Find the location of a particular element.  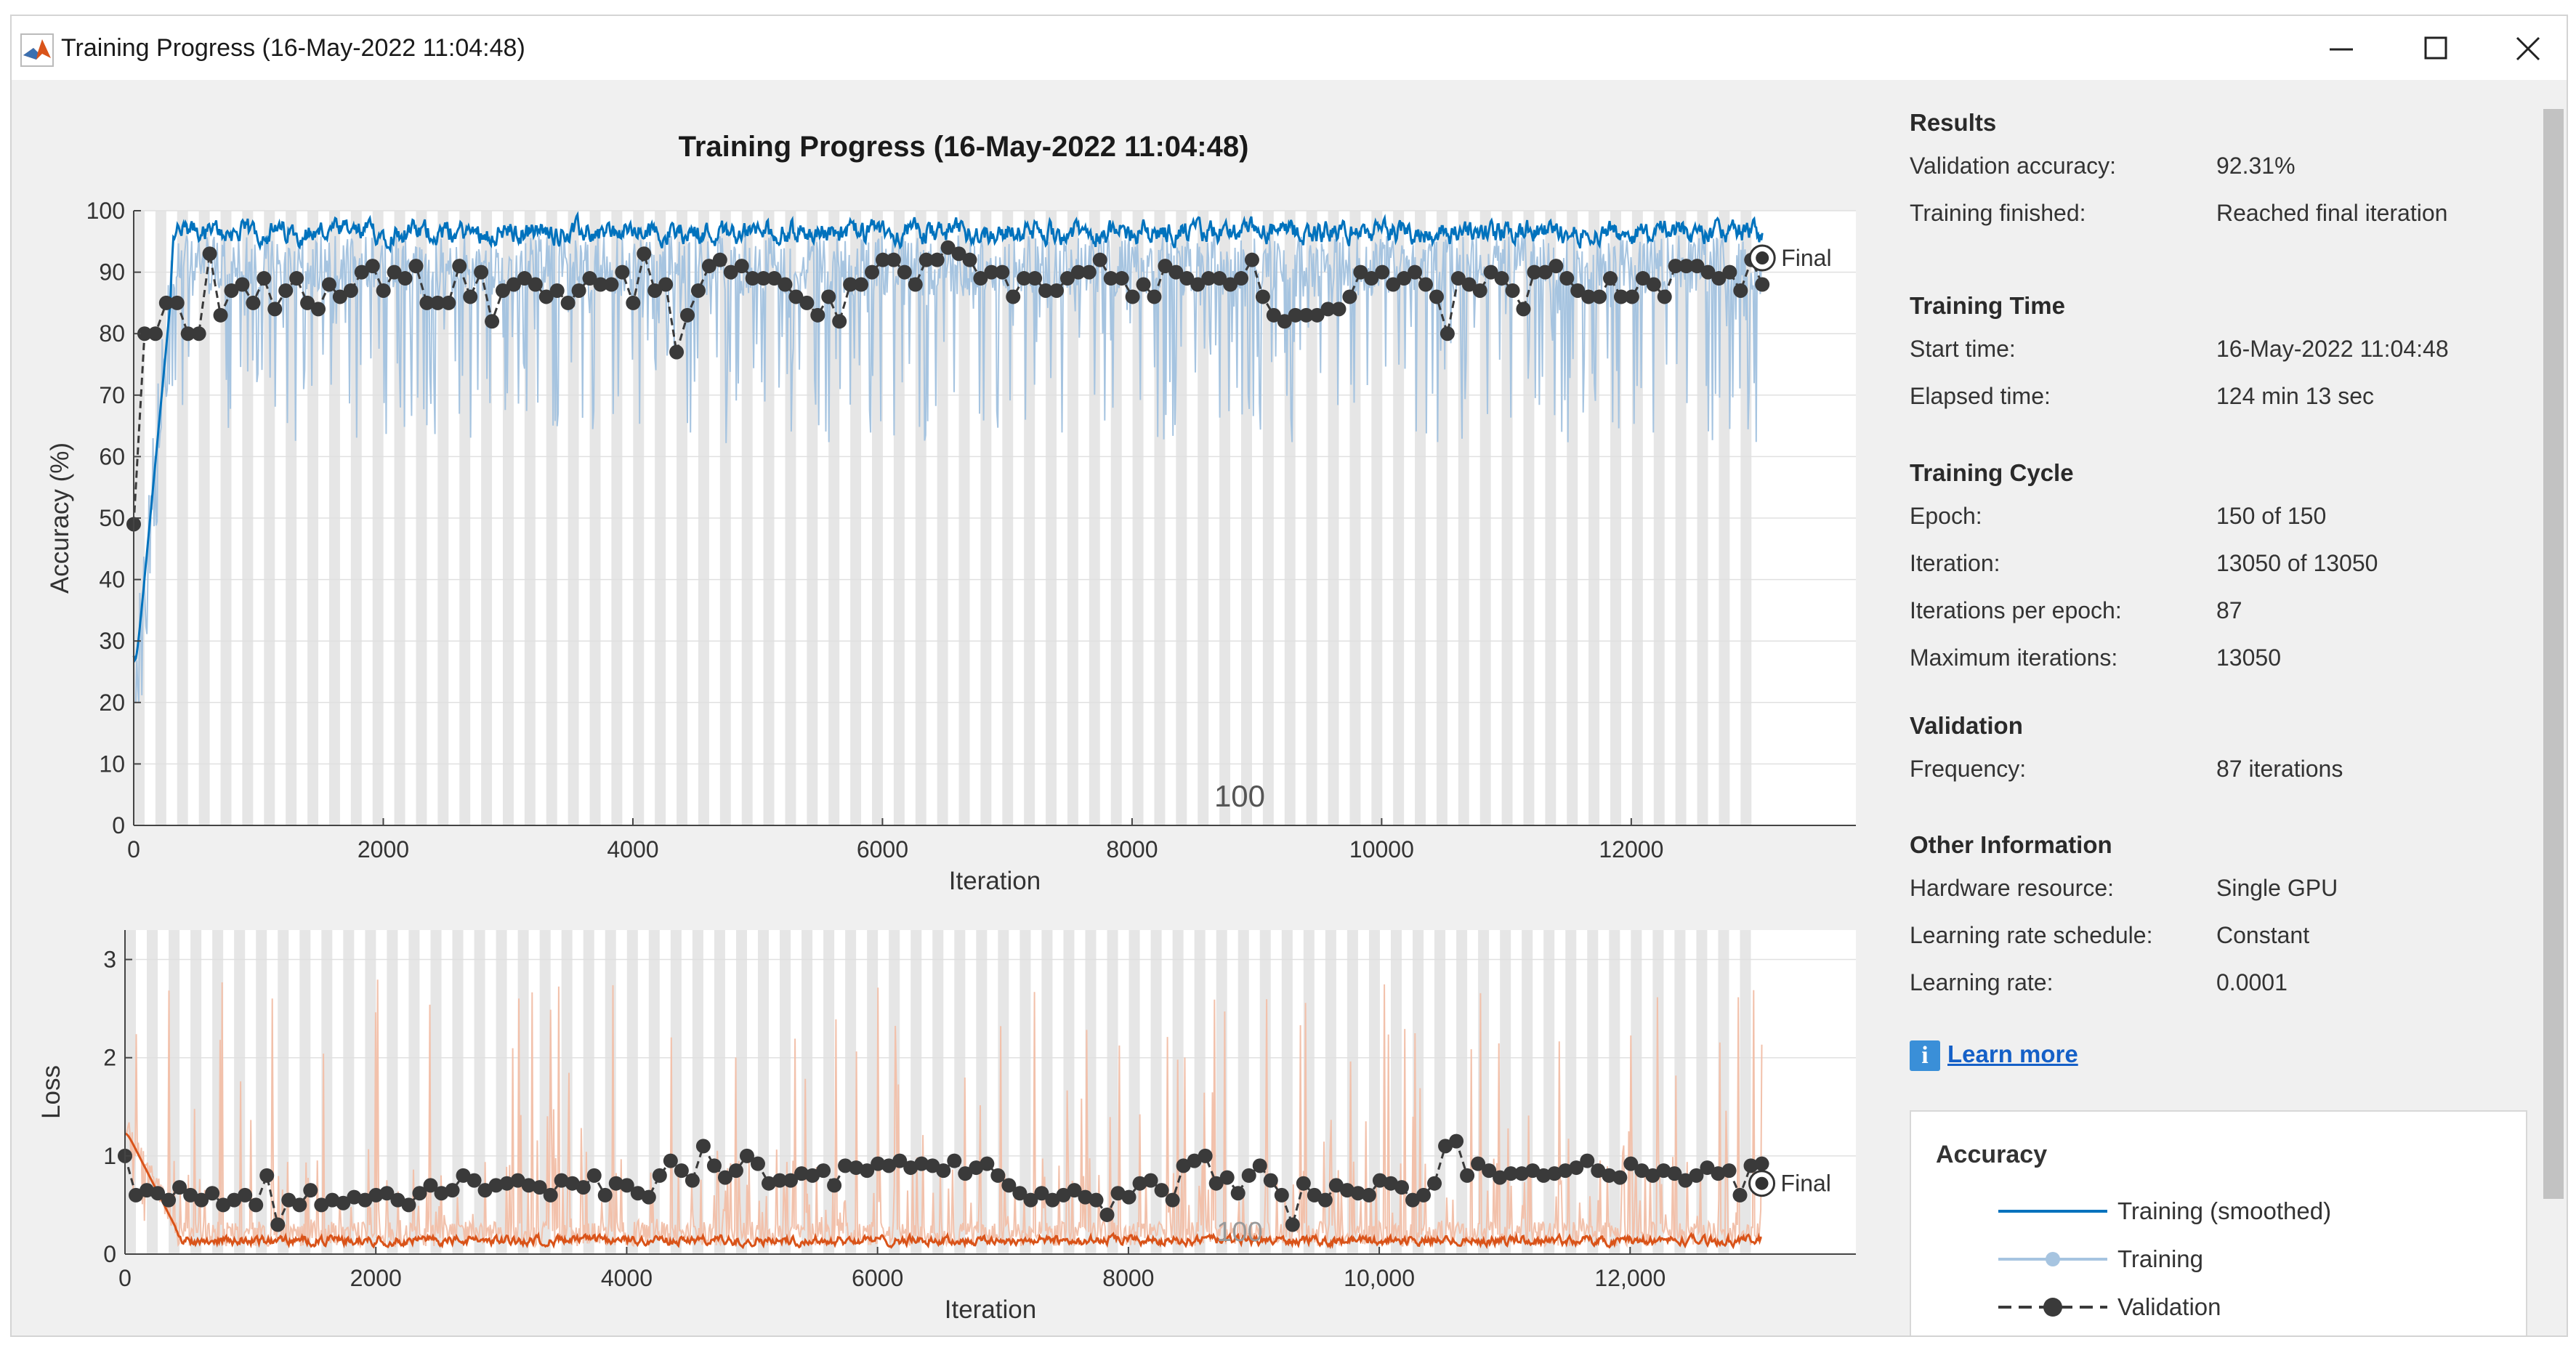

vertical-scrollbar is located at coordinates (2552, 707).